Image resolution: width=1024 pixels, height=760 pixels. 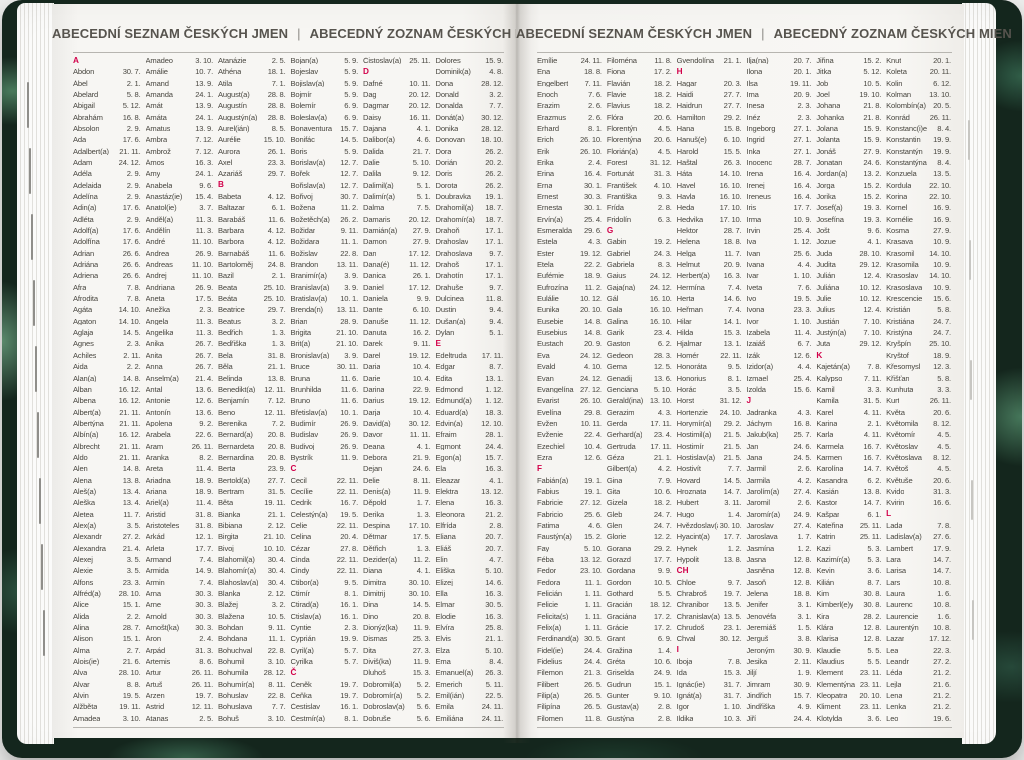 What do you see at coordinates (252, 344) in the screenshot?
I see `name-entry: Bedřiška 1. 3.` at bounding box center [252, 344].